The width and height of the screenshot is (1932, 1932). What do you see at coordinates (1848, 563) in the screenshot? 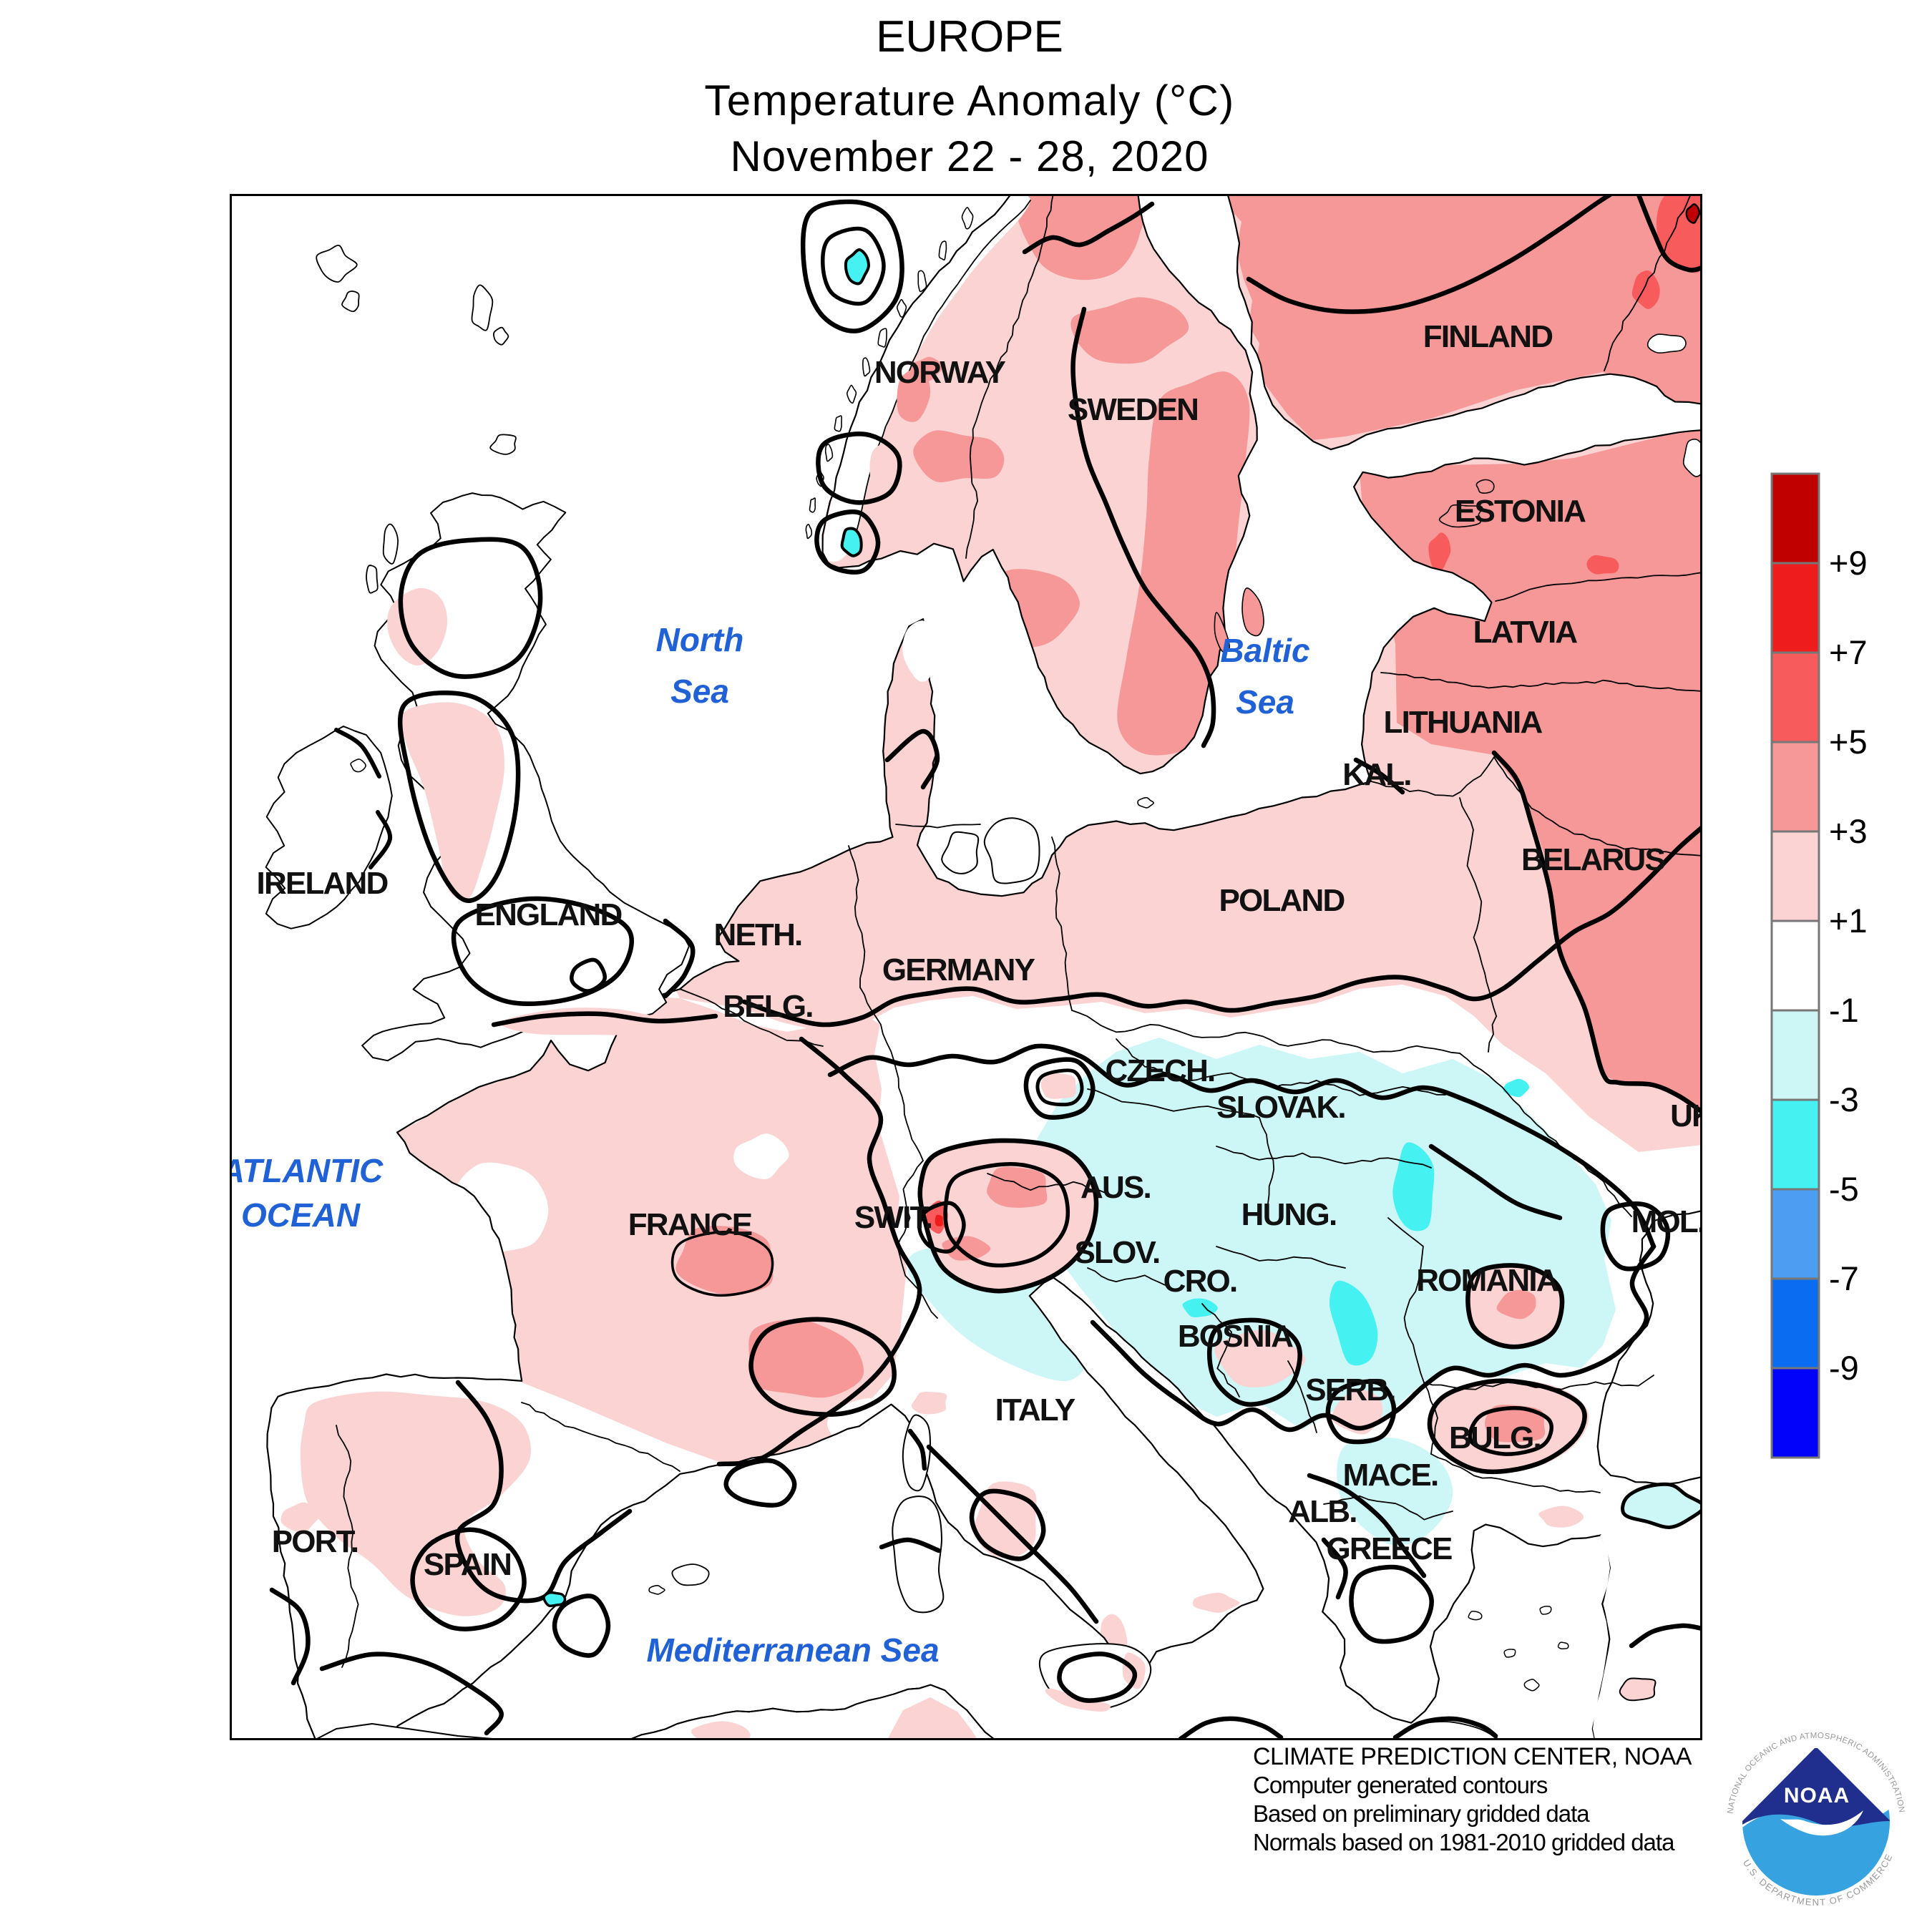
I see `svg-text: +9` at bounding box center [1848, 563].